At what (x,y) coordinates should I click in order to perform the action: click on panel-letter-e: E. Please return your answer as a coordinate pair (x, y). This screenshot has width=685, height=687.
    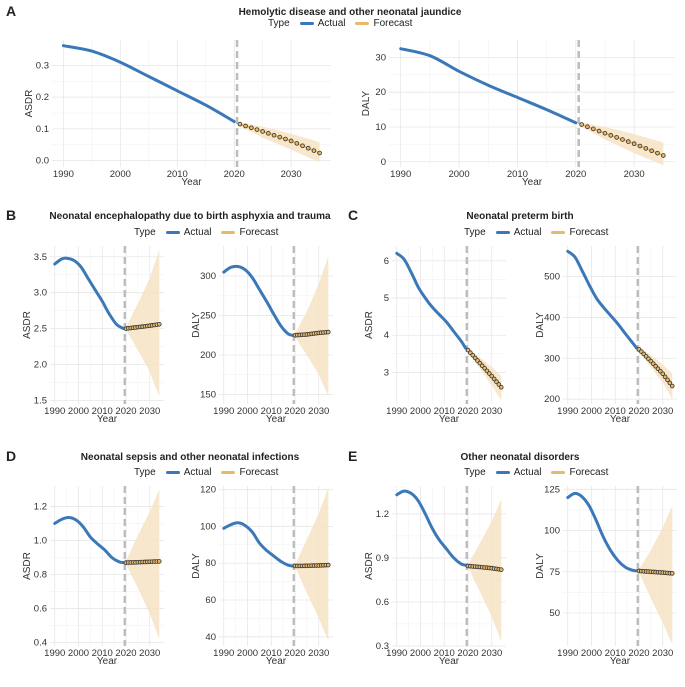
    Looking at the image, I should click on (353, 456).